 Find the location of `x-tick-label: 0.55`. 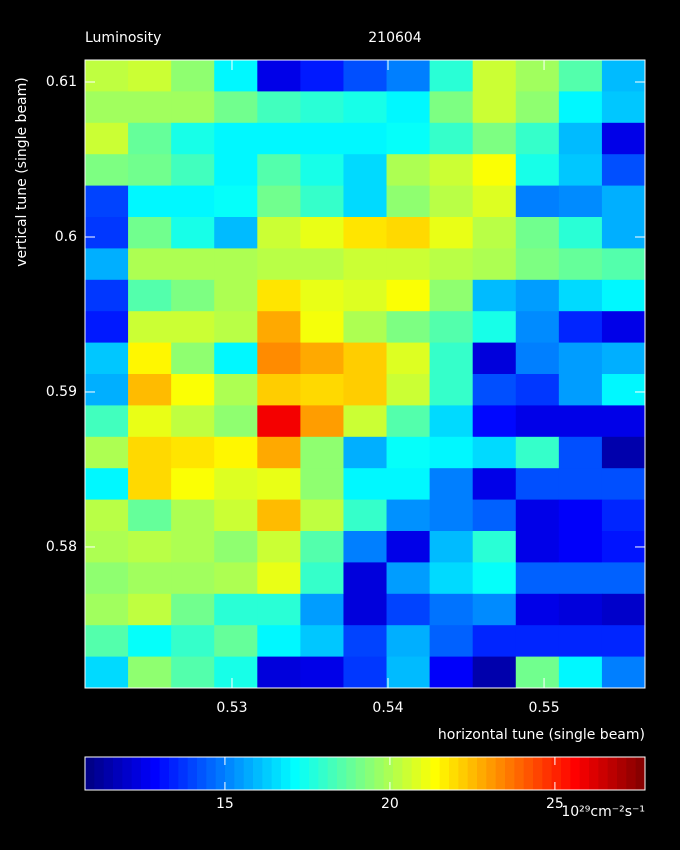

x-tick-label: 0.55 is located at coordinates (543, 708).